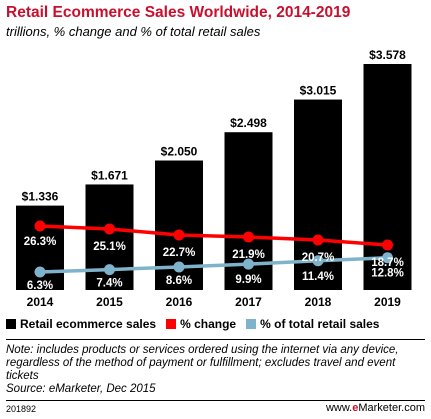 The height and width of the screenshot is (419, 431). I want to click on point-percent-change-2015, so click(109, 229).